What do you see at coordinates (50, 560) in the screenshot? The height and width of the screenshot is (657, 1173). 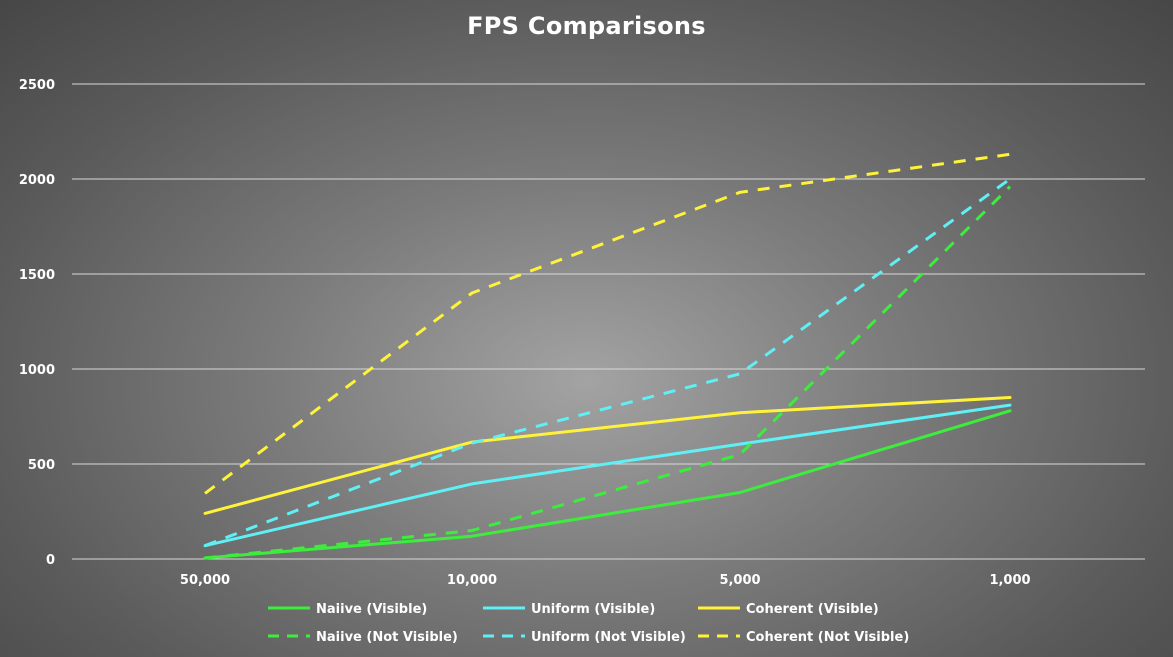 I see `y-tick-label-0: 0` at bounding box center [50, 560].